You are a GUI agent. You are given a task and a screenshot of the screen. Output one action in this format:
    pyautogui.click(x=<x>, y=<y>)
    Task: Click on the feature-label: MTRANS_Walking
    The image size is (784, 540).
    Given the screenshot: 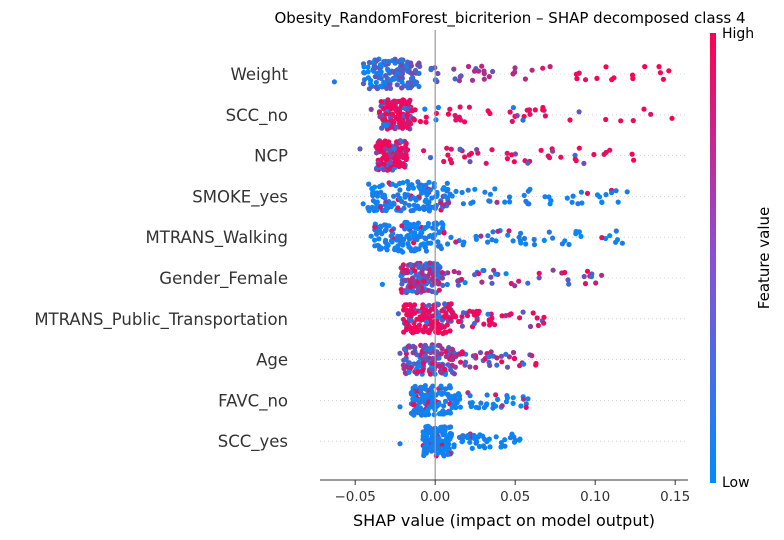 What is the action you would take?
    pyautogui.click(x=217, y=238)
    